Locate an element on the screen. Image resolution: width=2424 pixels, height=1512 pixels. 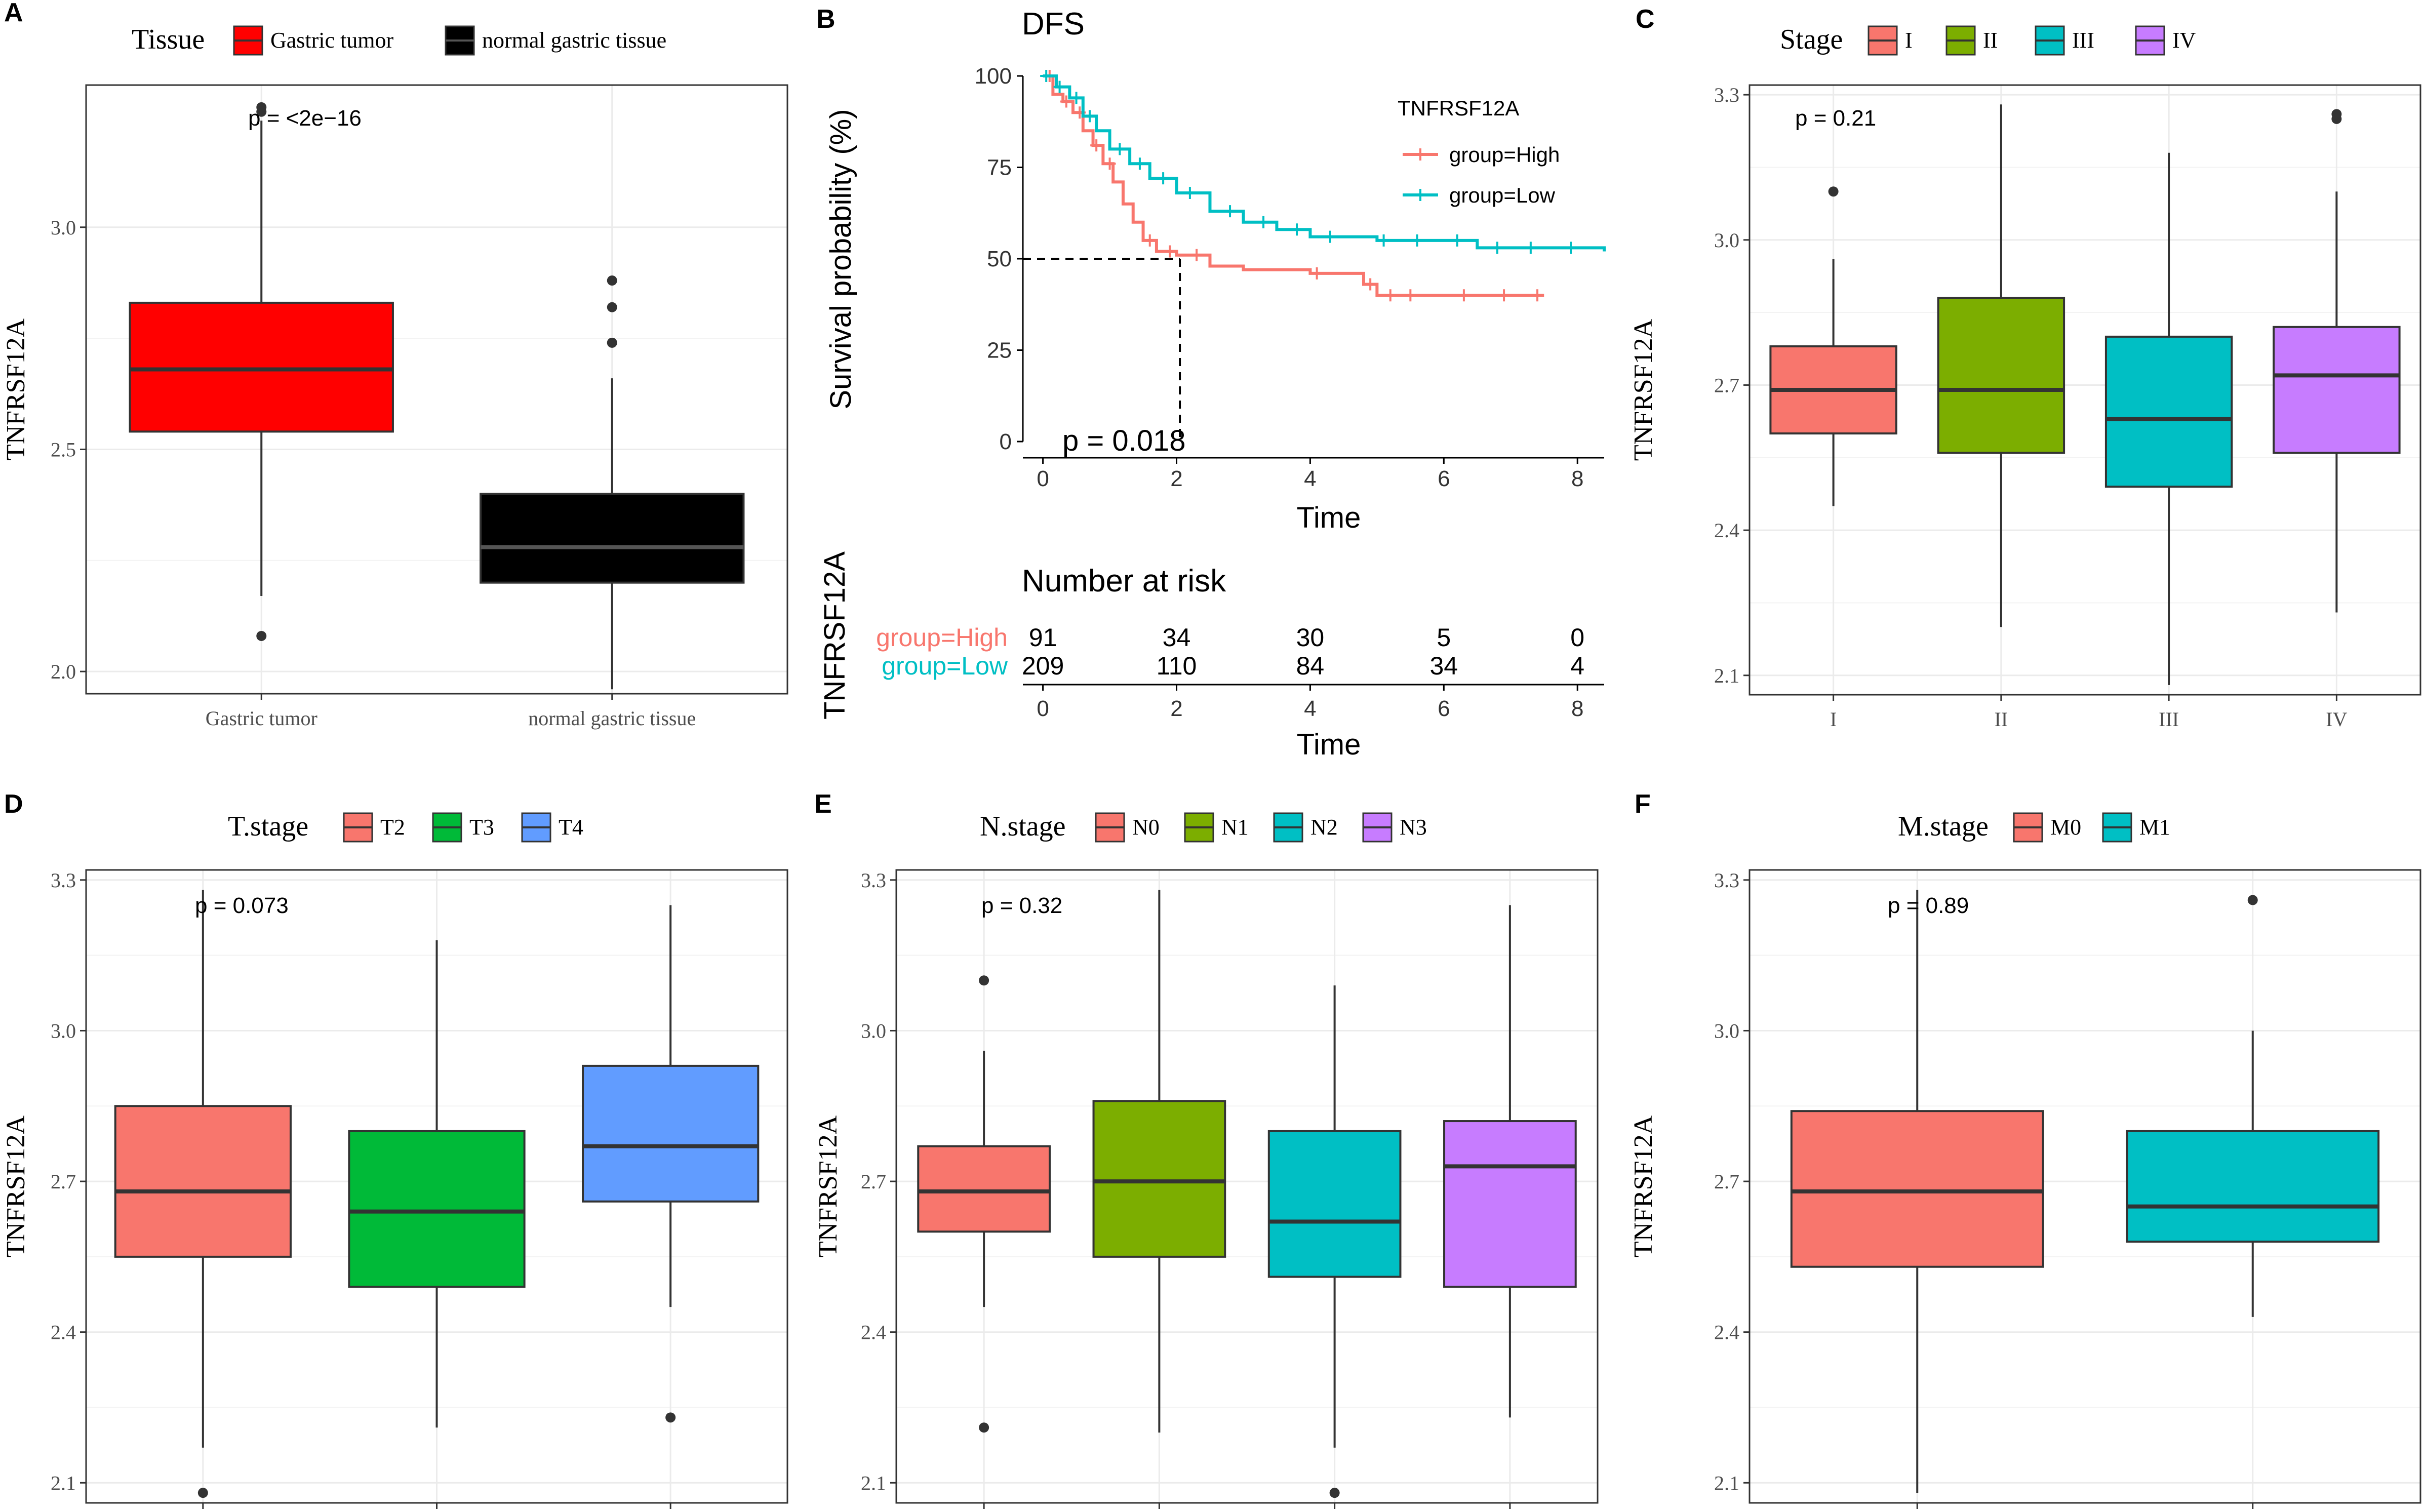
legend-key-n0: N0 is located at coordinates (1127, 828).